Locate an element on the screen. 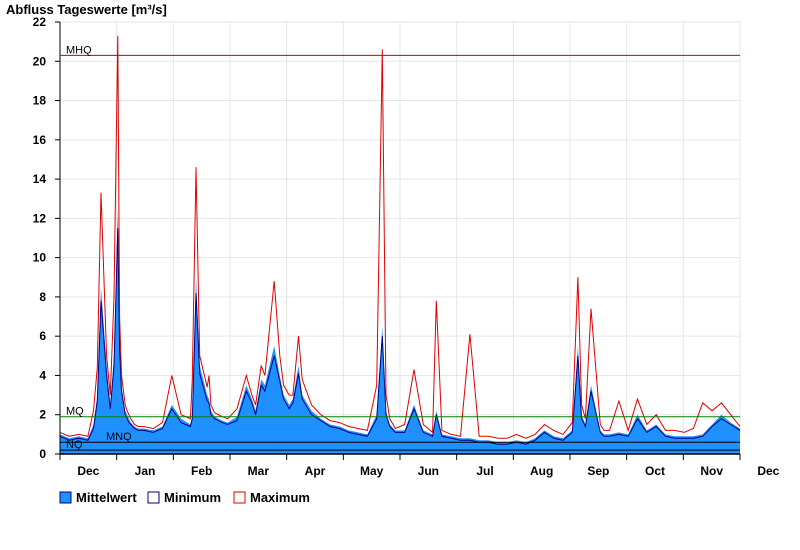 The image size is (800, 550). x-tick-label: Feb is located at coordinates (201, 471).